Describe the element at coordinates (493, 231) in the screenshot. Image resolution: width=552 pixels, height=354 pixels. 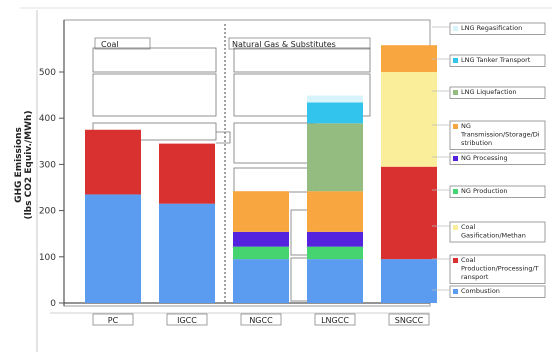
I see `legend-label-coal-gasification-methanation: Coal Gasification/Methan` at that location.